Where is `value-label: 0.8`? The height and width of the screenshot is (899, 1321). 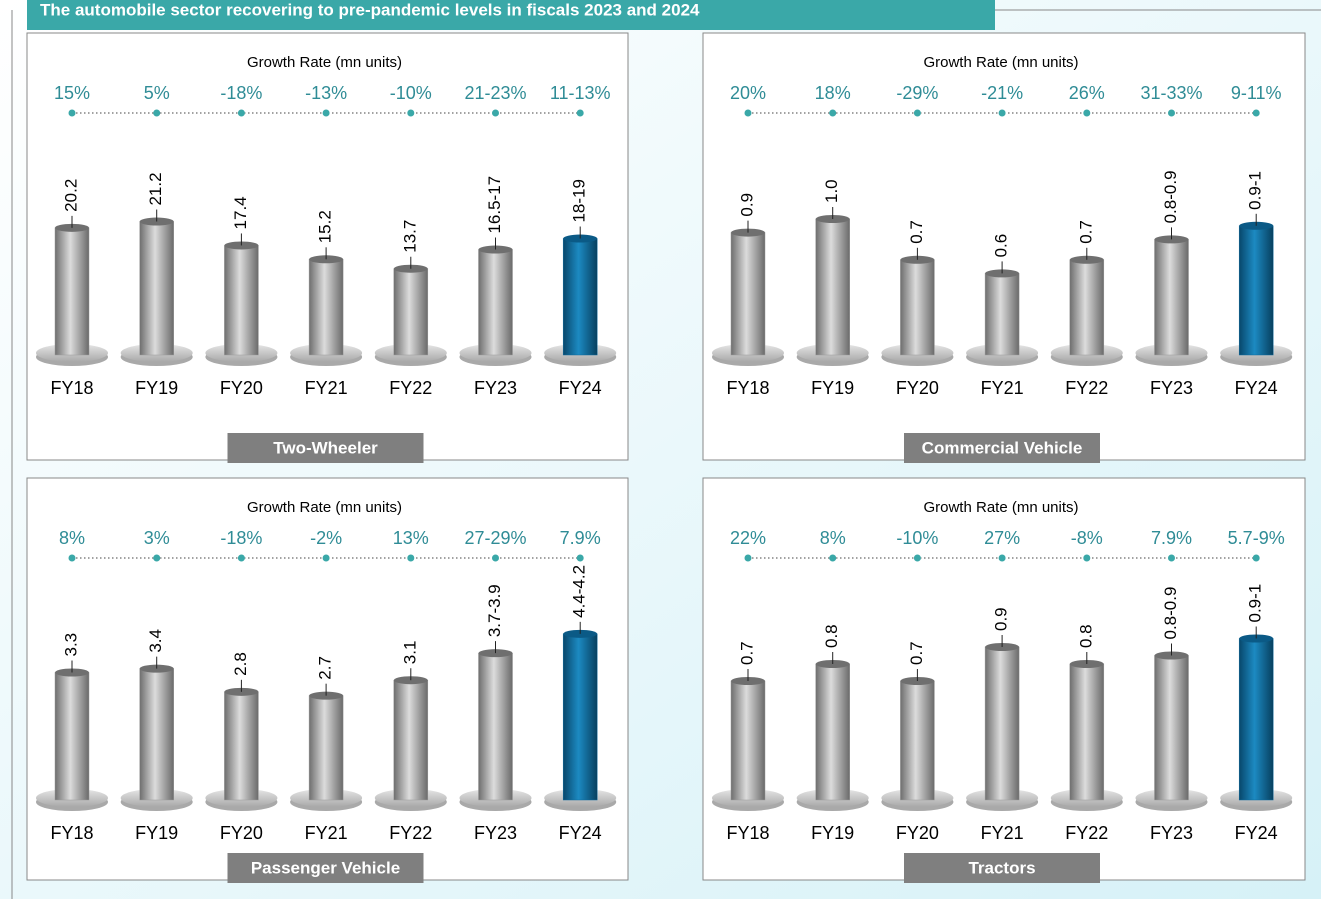 value-label: 0.8 is located at coordinates (831, 636).